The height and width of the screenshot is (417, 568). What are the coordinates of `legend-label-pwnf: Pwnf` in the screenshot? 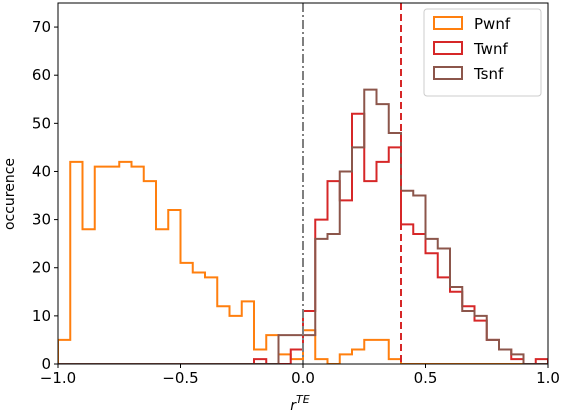 It's located at (492, 24).